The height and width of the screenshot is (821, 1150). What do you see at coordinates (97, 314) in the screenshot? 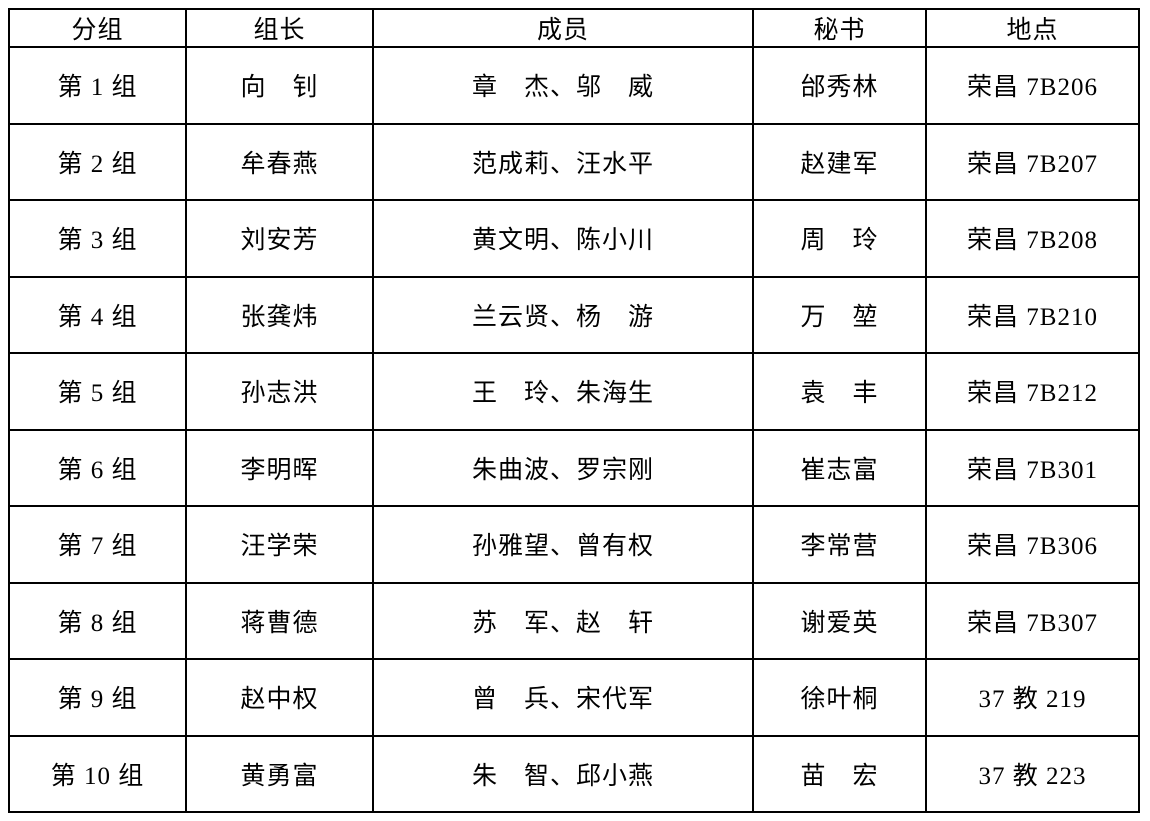
I see `group-cell: 第 4 组` at bounding box center [97, 314].